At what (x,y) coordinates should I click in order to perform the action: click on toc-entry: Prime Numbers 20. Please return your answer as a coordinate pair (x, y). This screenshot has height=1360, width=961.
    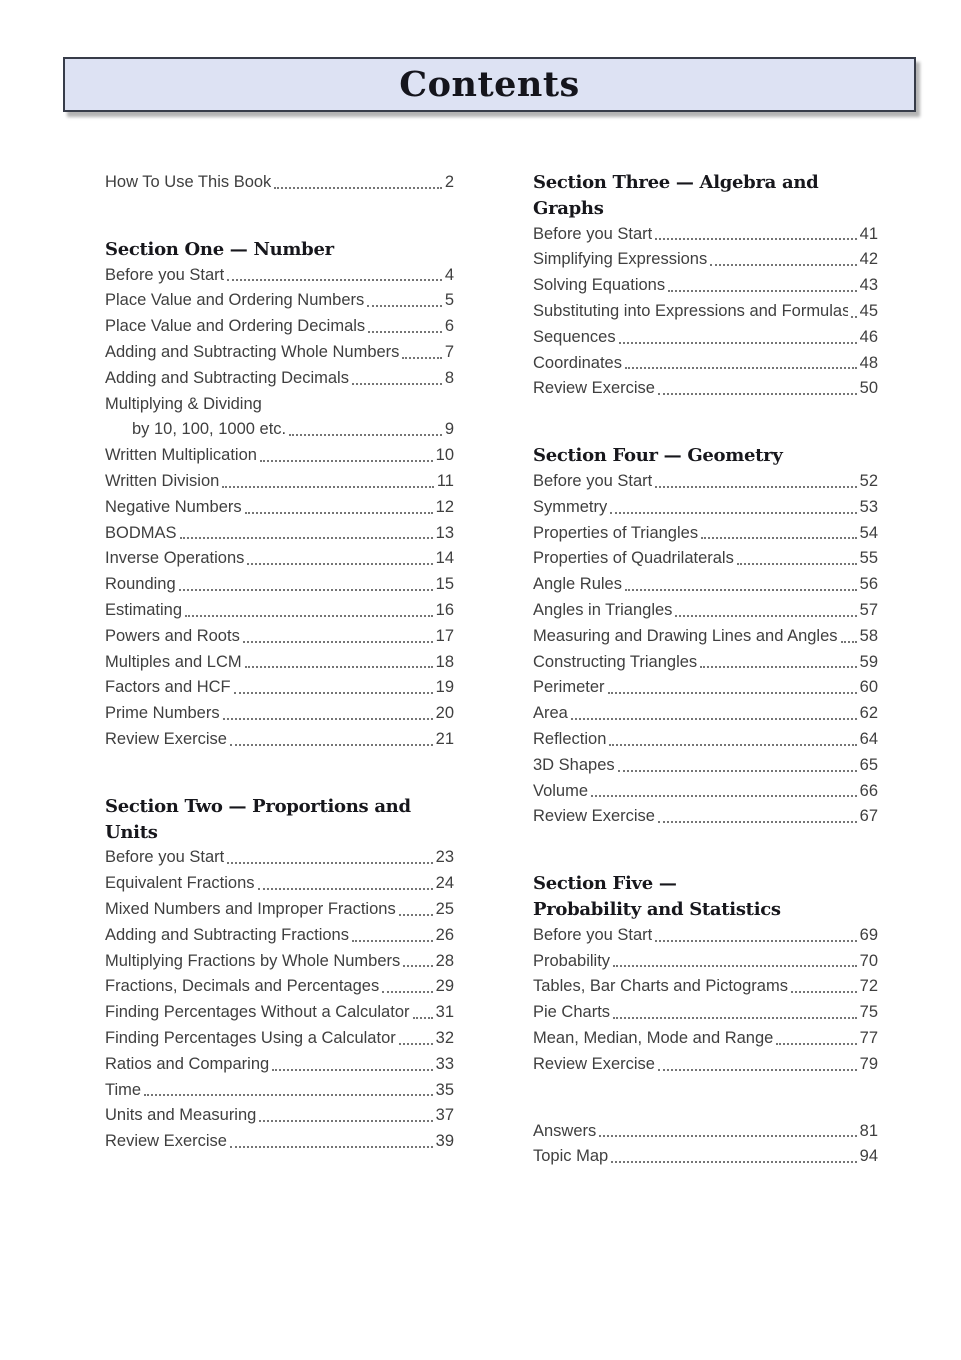
    Looking at the image, I should click on (279, 714).